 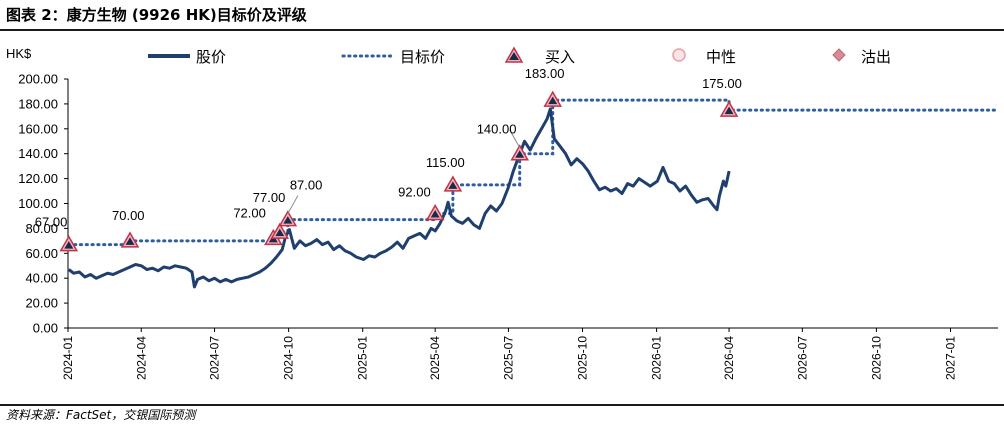 I want to click on target-price-label: 140.00, so click(x=497, y=129).